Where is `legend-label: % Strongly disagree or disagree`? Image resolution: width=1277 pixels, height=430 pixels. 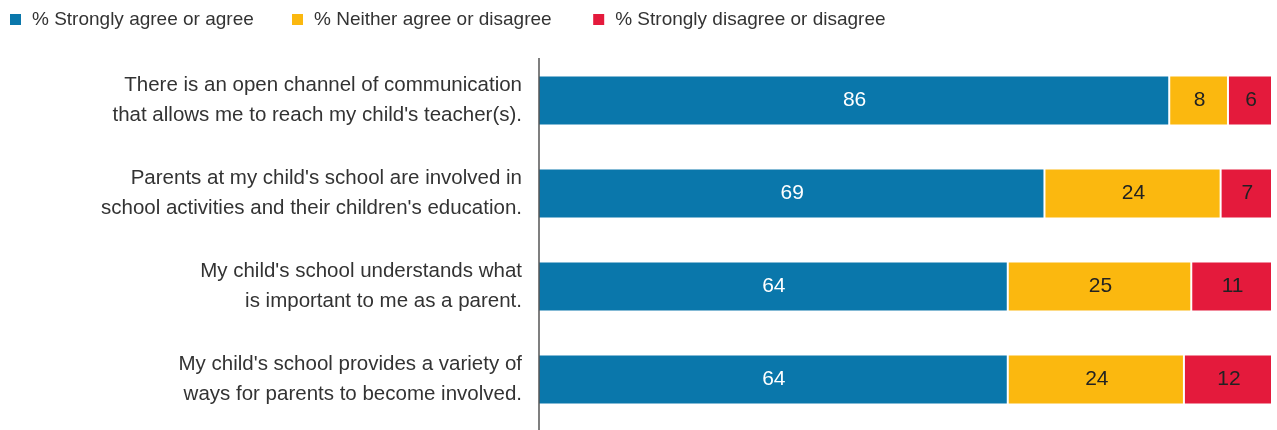
legend-label: % Strongly disagree or disagree is located at coordinates (750, 18).